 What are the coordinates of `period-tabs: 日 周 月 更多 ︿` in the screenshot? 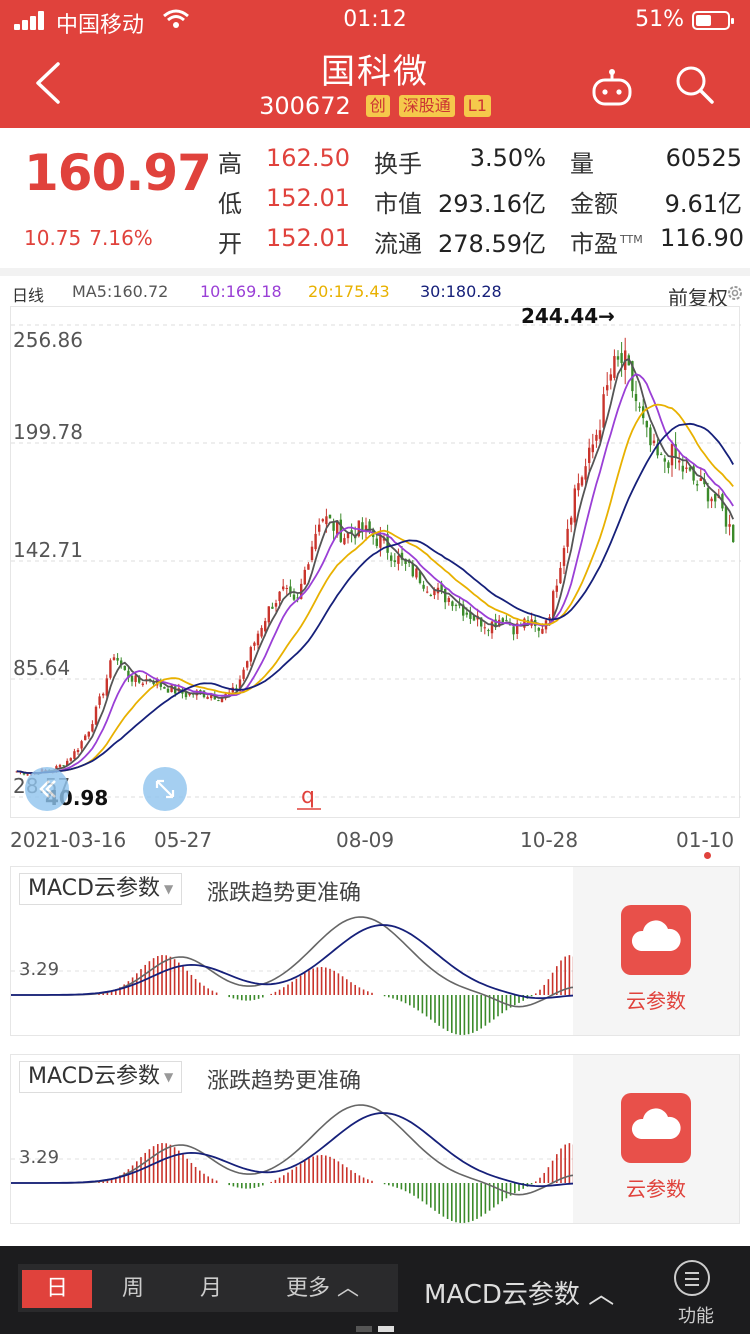 It's located at (208, 1288).